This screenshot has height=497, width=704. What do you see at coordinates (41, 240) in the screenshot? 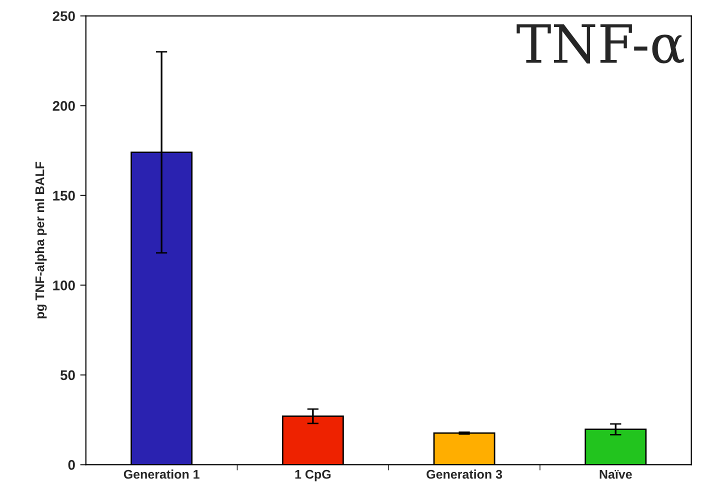
I see `y-axis-title: pg TNF-alpha per ml BALF` at bounding box center [41, 240].